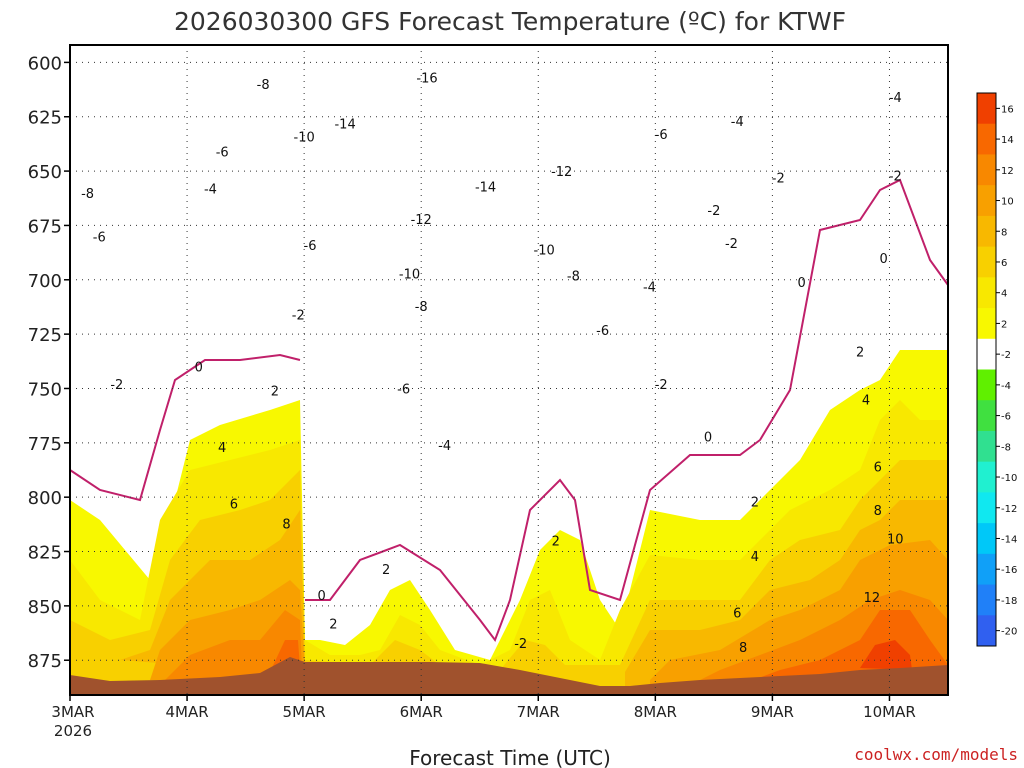  What do you see at coordinates (186, 712) in the screenshot?
I see `x-tick-label: 4MAR` at bounding box center [186, 712].